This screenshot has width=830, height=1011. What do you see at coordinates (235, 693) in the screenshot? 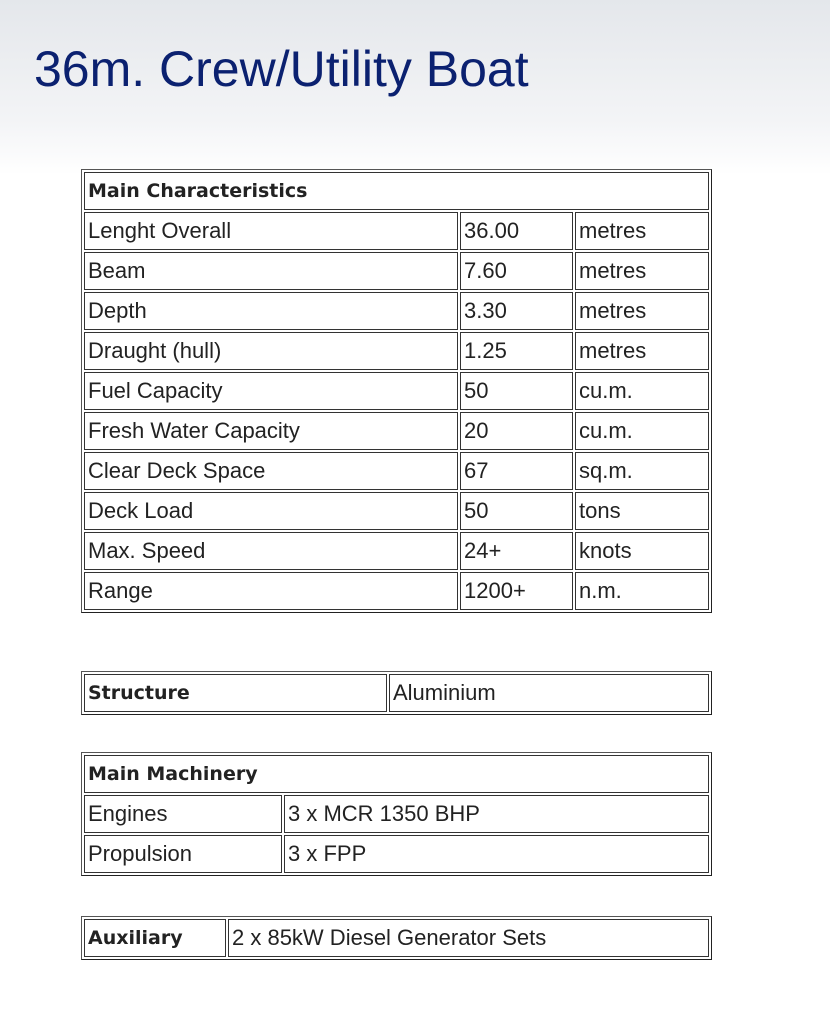
I see `structure-header: Structure` at bounding box center [235, 693].